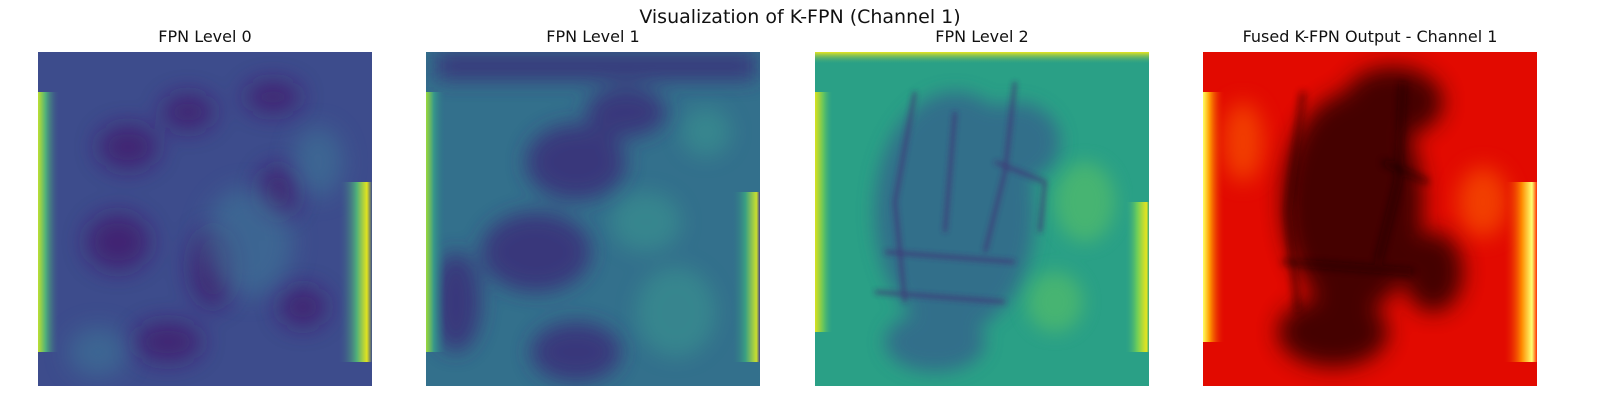  Describe the element at coordinates (1370, 36) in the screenshot. I see `panel-title: Fused K-FPN Output - Channel 1` at that location.